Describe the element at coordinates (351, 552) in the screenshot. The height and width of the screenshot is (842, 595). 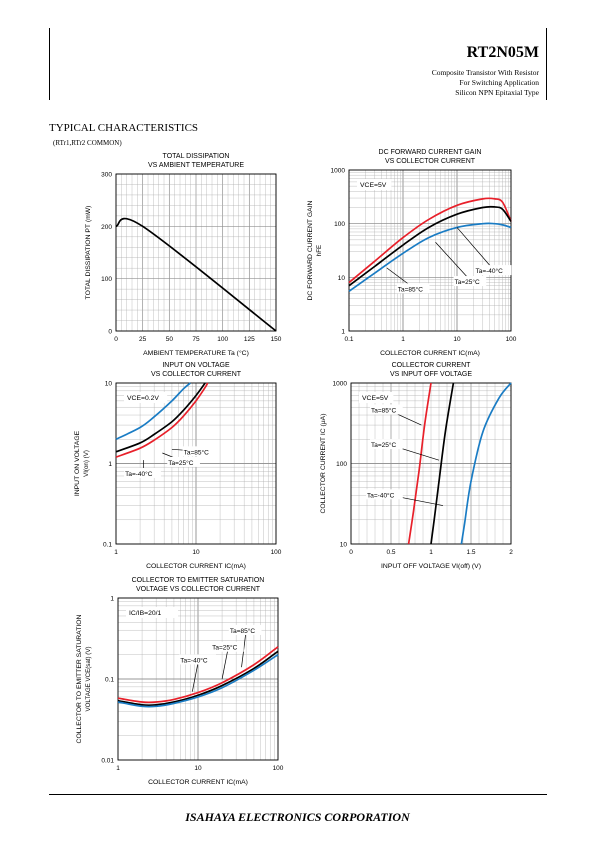
I see `x-tick-label: 0` at that location.